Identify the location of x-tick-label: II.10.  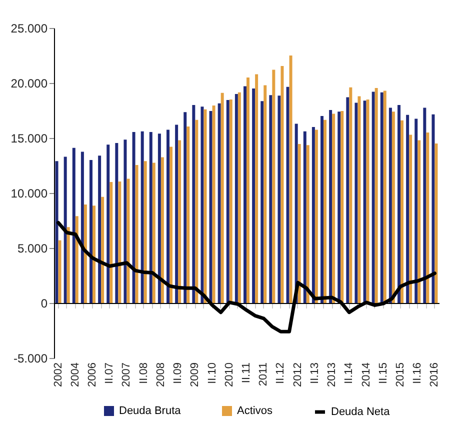
(212, 373).